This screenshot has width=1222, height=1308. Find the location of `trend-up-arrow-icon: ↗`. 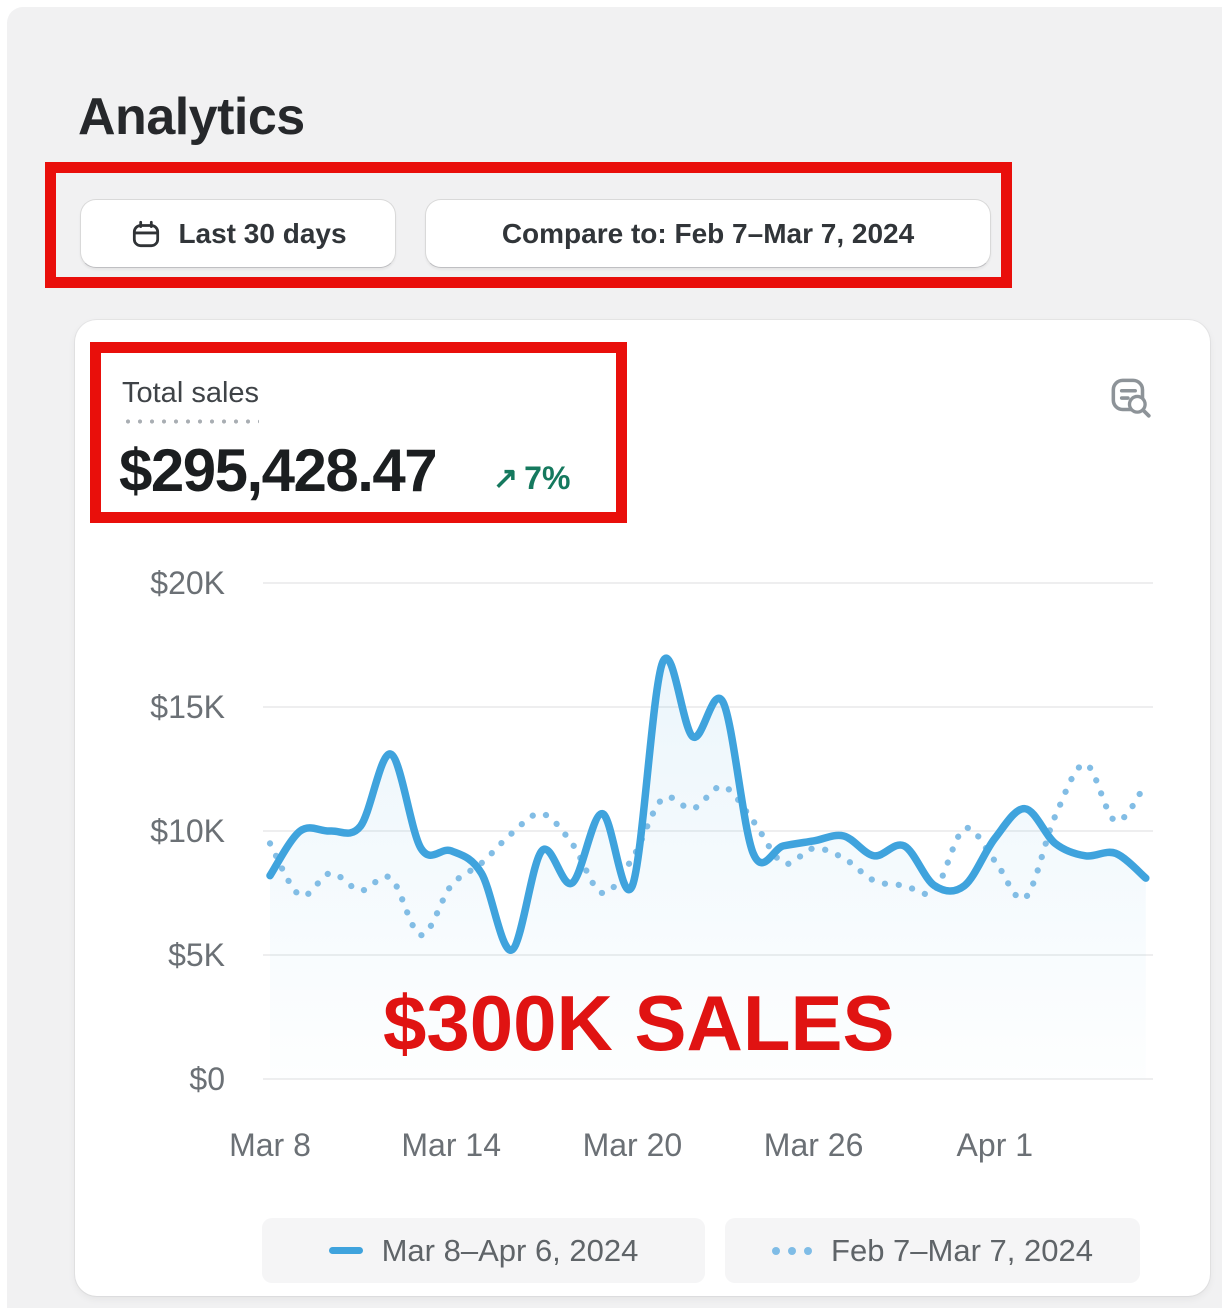

trend-up-arrow-icon: ↗ is located at coordinates (506, 478).